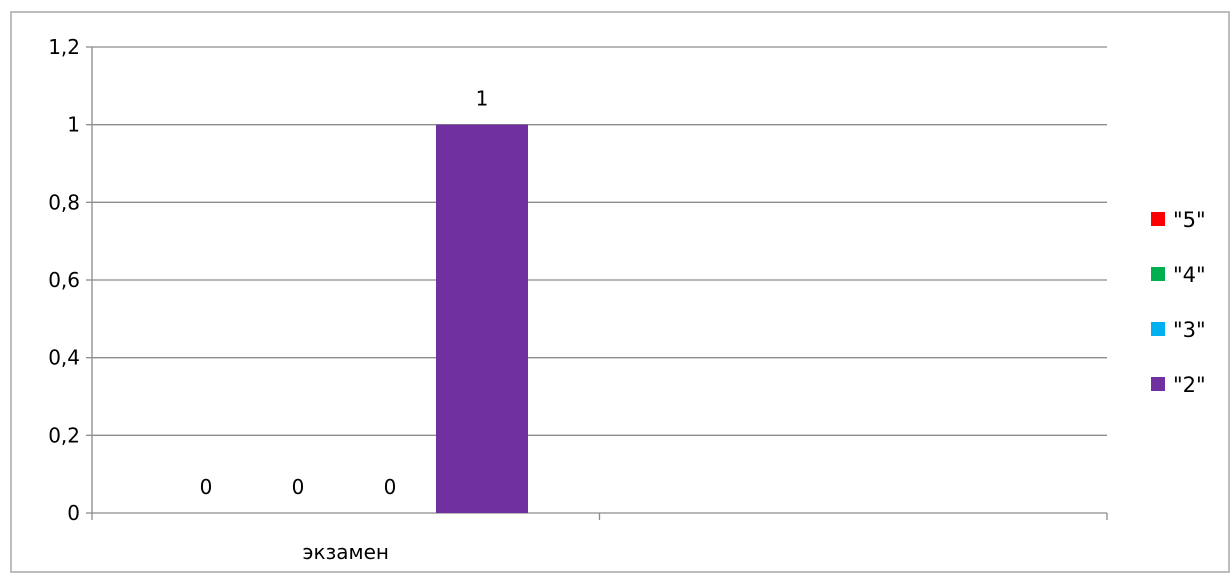 This screenshot has height=576, width=1232. Describe the element at coordinates (482, 319) in the screenshot. I see `bar` at that location.